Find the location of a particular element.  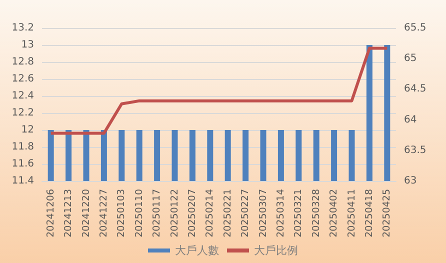

x-tick-label: 20250103 is located at coordinates (122, 213).